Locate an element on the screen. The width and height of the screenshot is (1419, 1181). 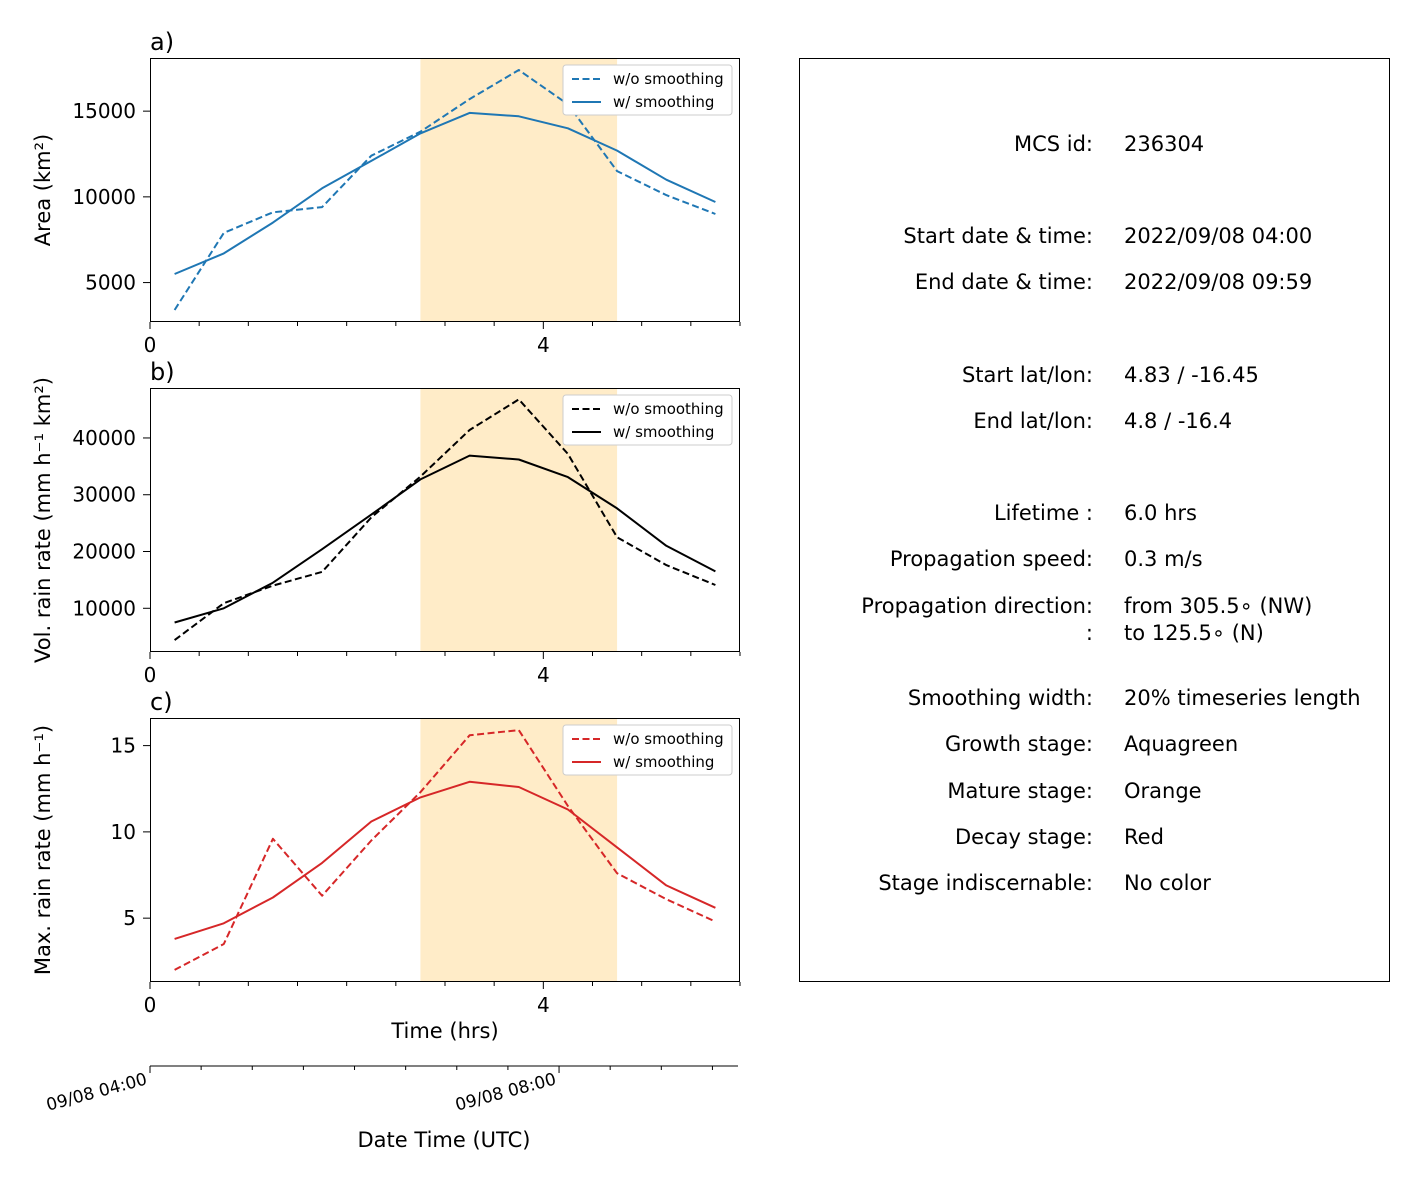
info-row: Growth stage: Aquagreen is located at coordinates (1091, 744).